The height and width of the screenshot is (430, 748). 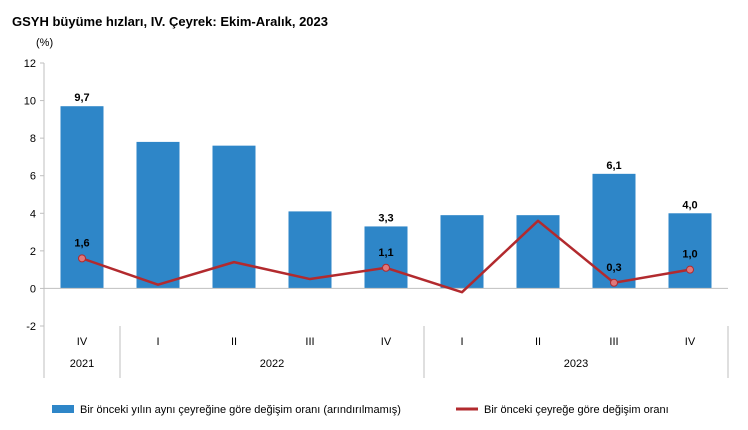 What do you see at coordinates (63, 409) in the screenshot?
I see `legend-bar-swatch` at bounding box center [63, 409].